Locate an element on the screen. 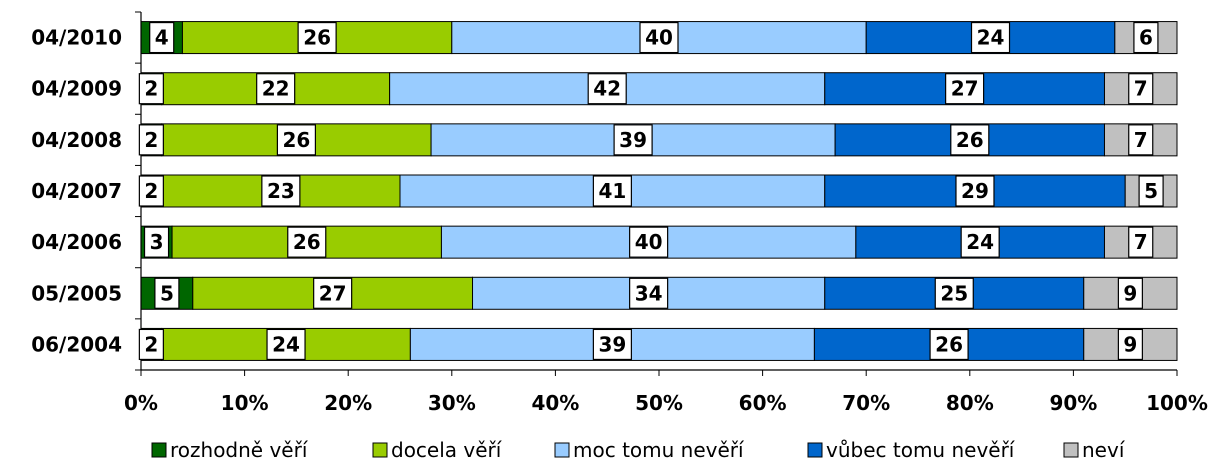  data-label: 3 is located at coordinates (157, 242).